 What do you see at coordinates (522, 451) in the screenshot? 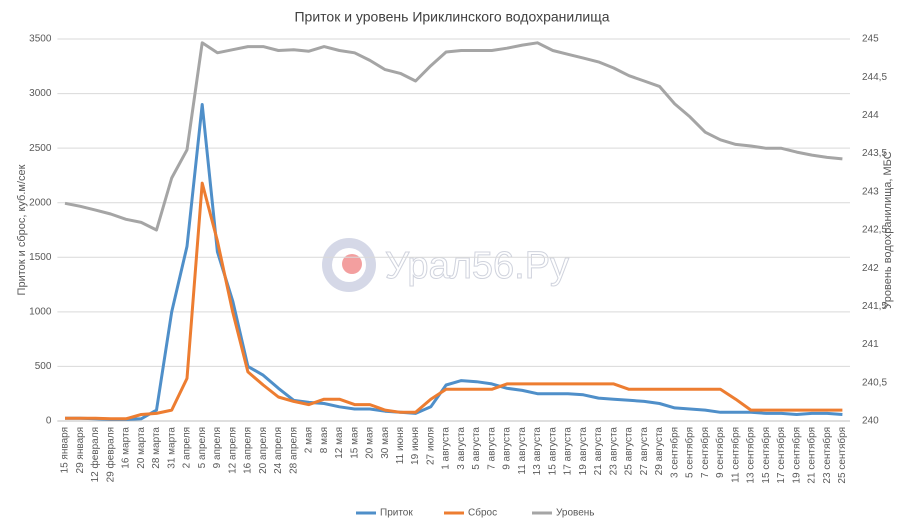
I see `x-tick-label: 11 августа` at bounding box center [522, 451].